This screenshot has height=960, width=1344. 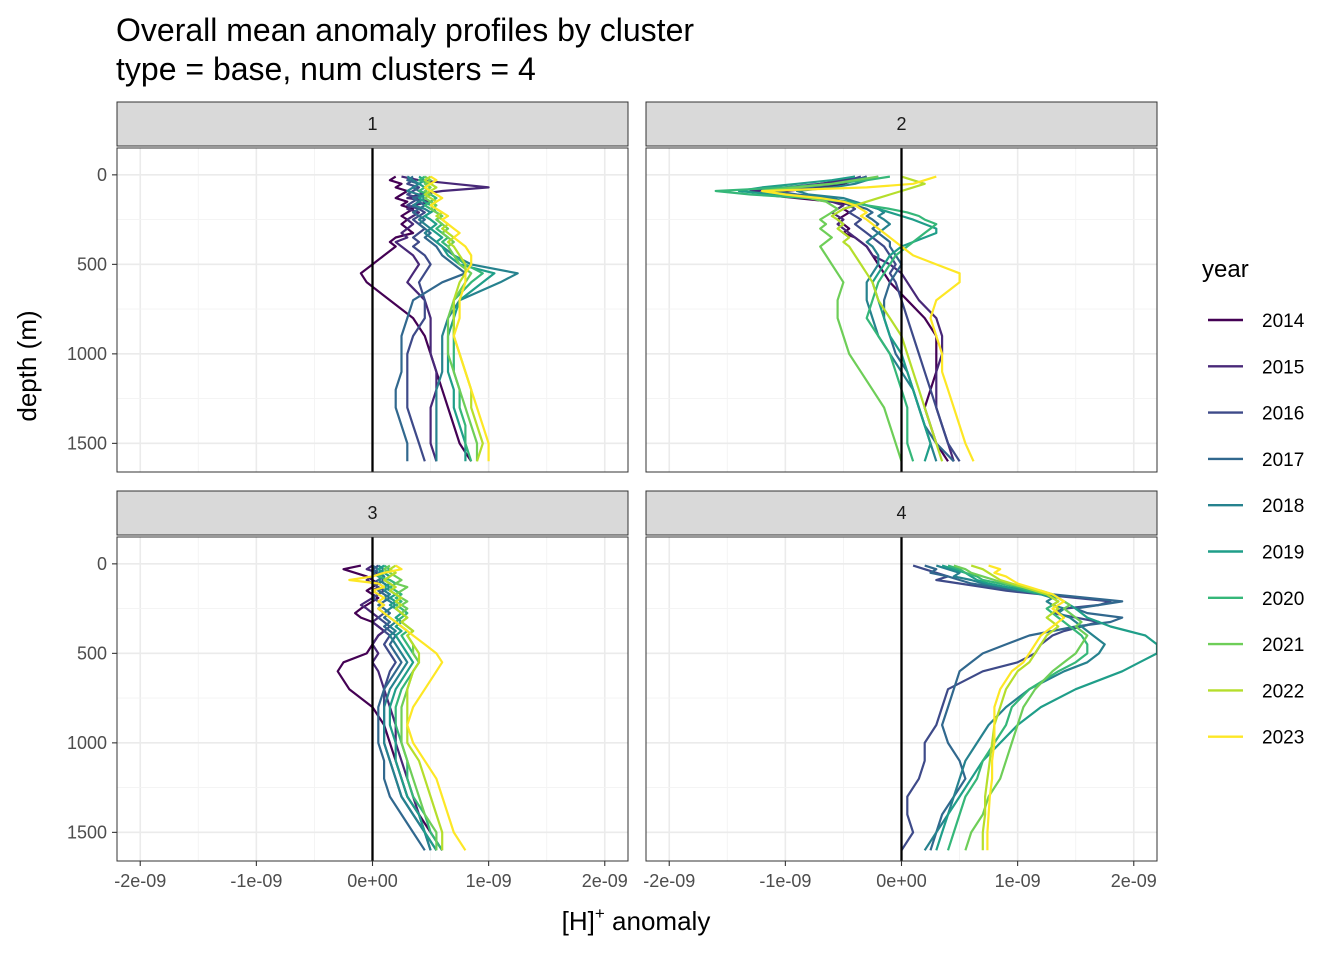 I want to click on legend-item-2018: 2018, so click(x=1256, y=506).